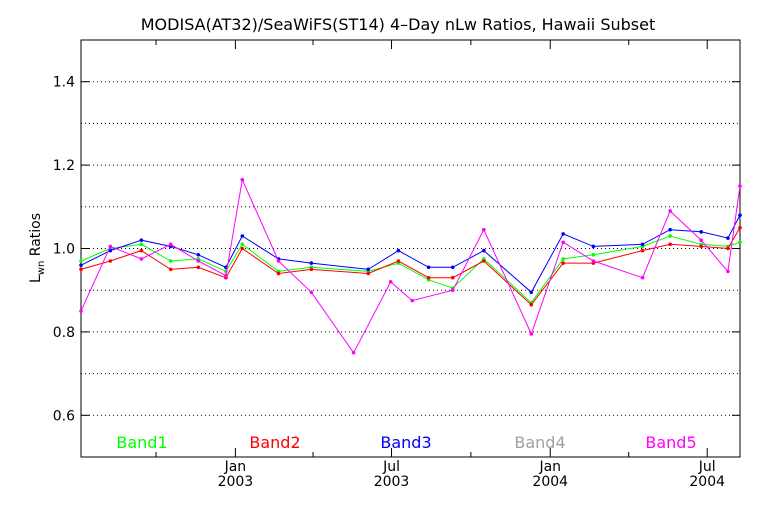 This screenshot has height=512, width=768. I want to click on y-tick-label: 0.6, so click(64, 416).